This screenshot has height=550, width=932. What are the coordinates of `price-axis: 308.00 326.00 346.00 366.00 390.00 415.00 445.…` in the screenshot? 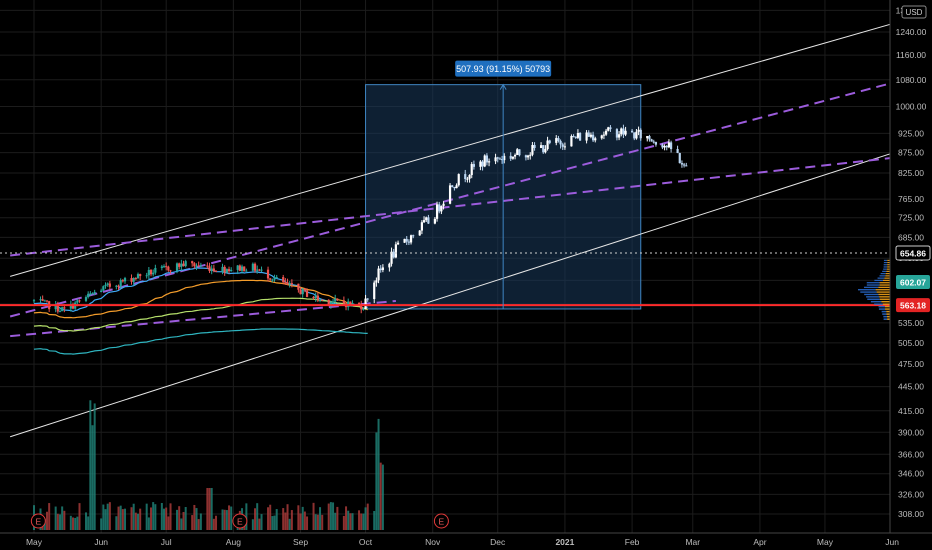 It's located at (908, 266).